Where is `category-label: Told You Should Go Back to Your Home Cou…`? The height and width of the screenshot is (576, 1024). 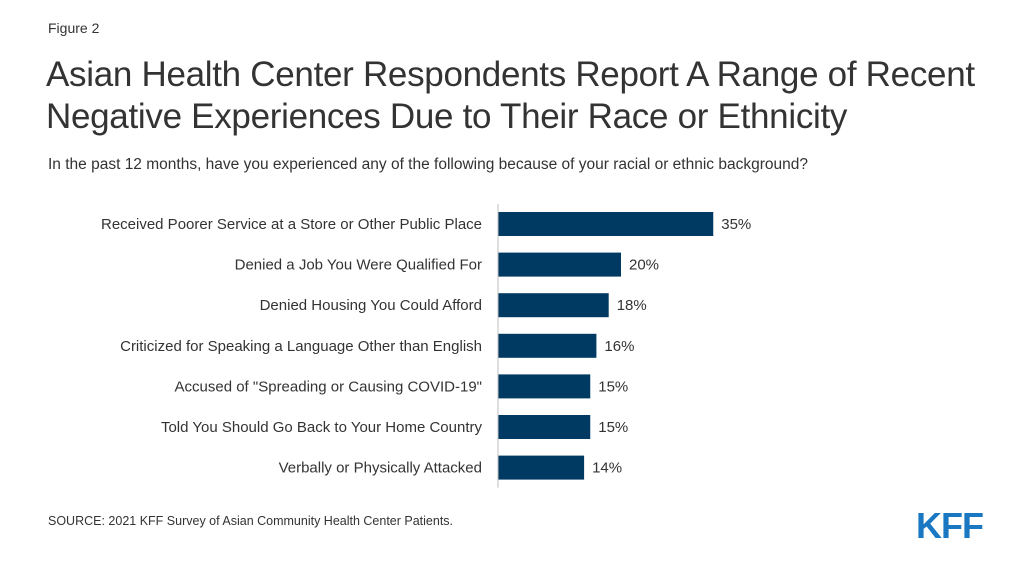
category-label: Told You Should Go Back to Your Home Cou… is located at coordinates (322, 427).